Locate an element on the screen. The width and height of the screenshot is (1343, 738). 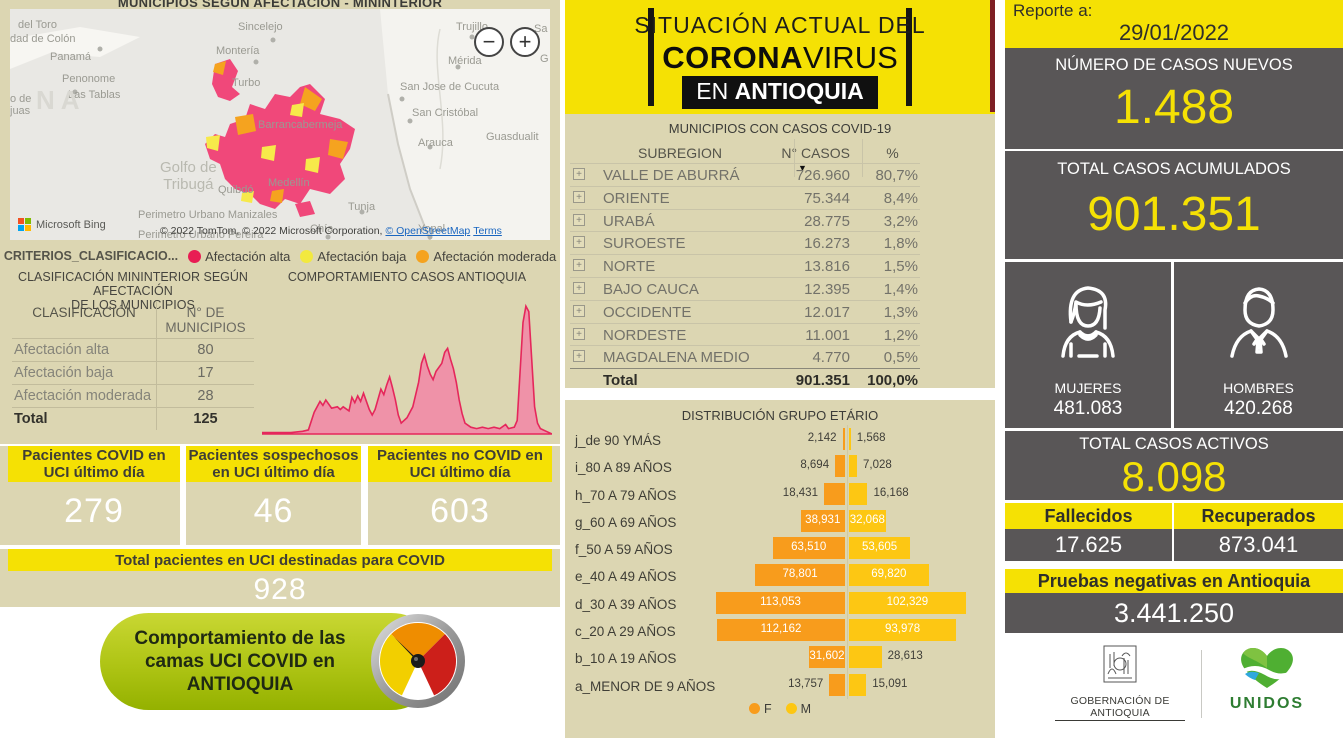
table-row: + NORDESTE 11.001 1,2% is located at coordinates (745, 334).